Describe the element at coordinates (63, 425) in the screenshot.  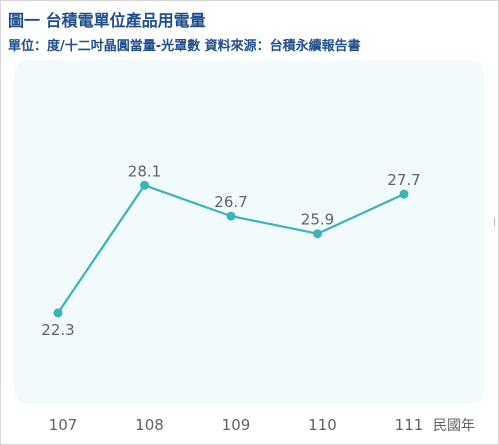
I see `x-tick-label: 107` at that location.